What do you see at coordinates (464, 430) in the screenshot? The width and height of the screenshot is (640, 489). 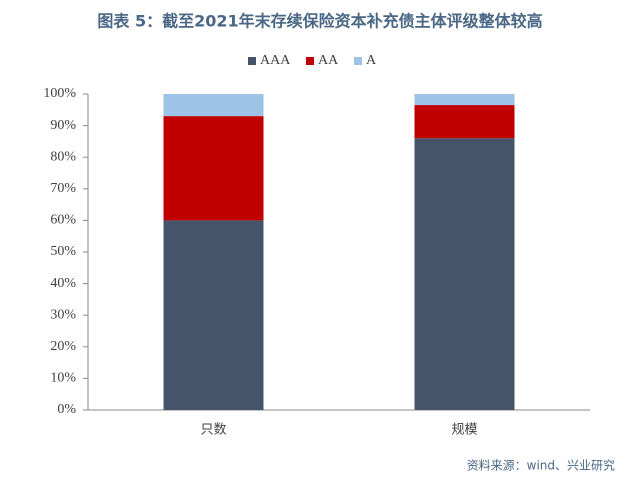 I see `x-tick-label: 规模` at bounding box center [464, 430].